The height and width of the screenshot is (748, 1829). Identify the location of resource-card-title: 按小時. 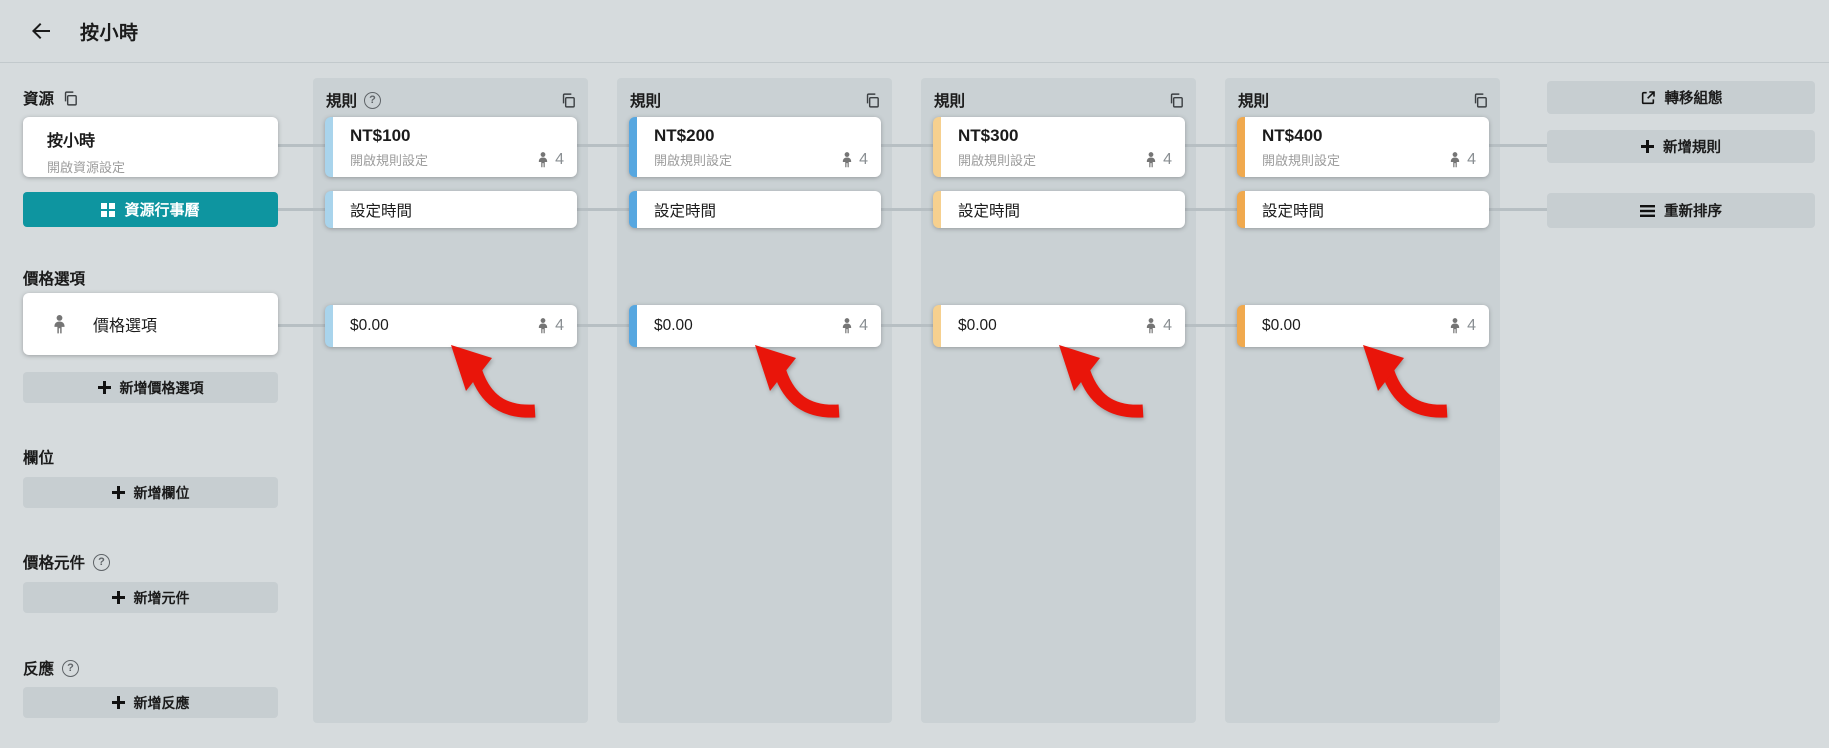
(71, 141).